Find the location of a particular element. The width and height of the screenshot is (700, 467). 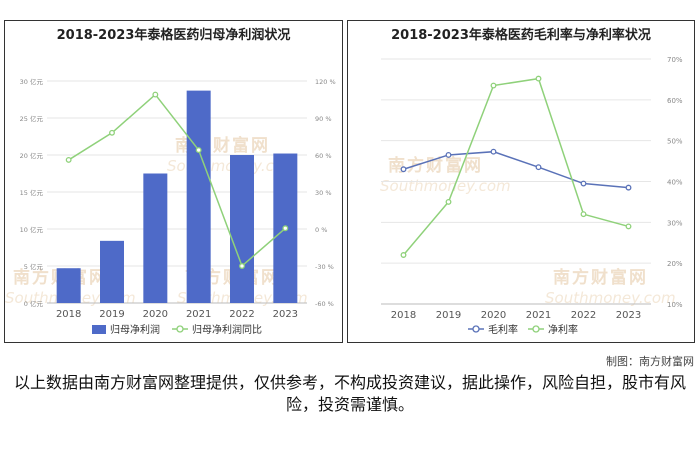

y-tick-label-right: 60 % is located at coordinates (323, 156).